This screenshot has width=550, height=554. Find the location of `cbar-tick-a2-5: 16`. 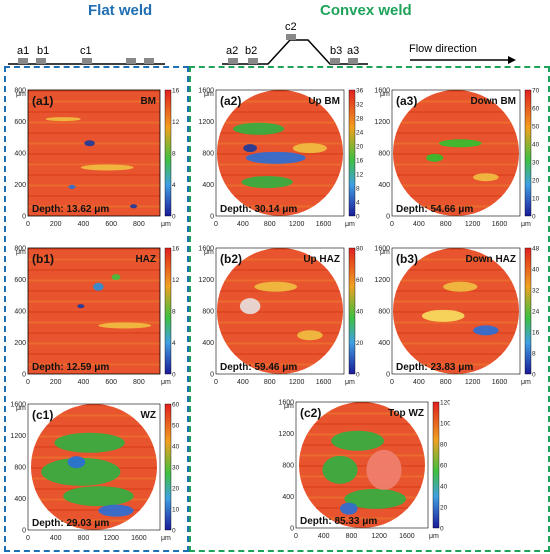

cbar-tick-a2-5: 16 is located at coordinates (360, 161).